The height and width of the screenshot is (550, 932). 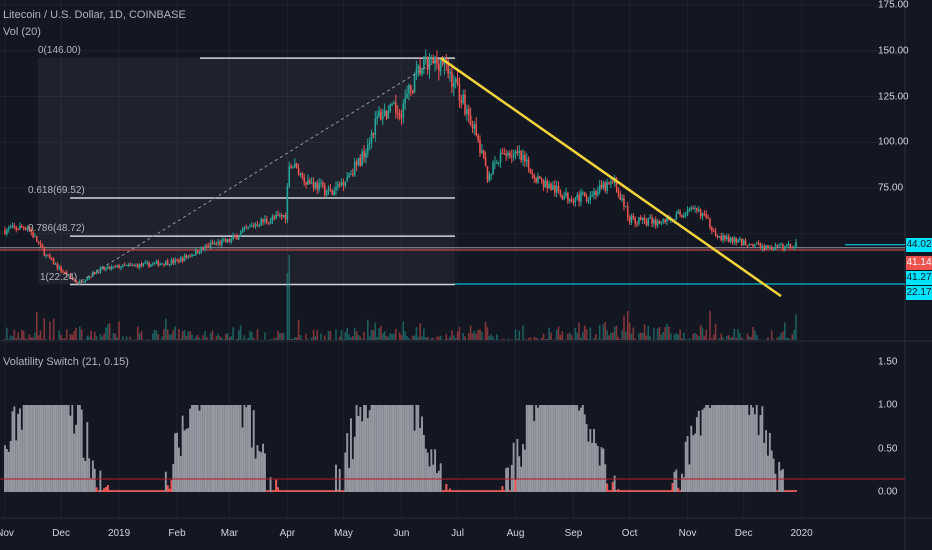 I want to click on indicator-axis-label: 0.50, so click(x=888, y=448).